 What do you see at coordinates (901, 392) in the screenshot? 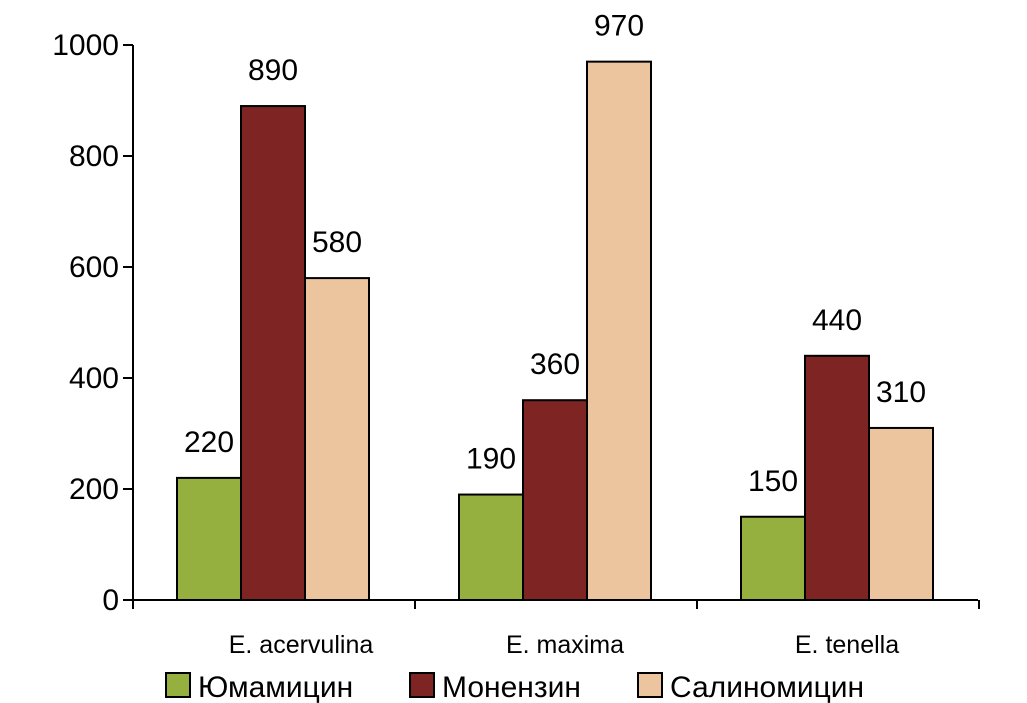
I see `data-label: 310` at bounding box center [901, 392].